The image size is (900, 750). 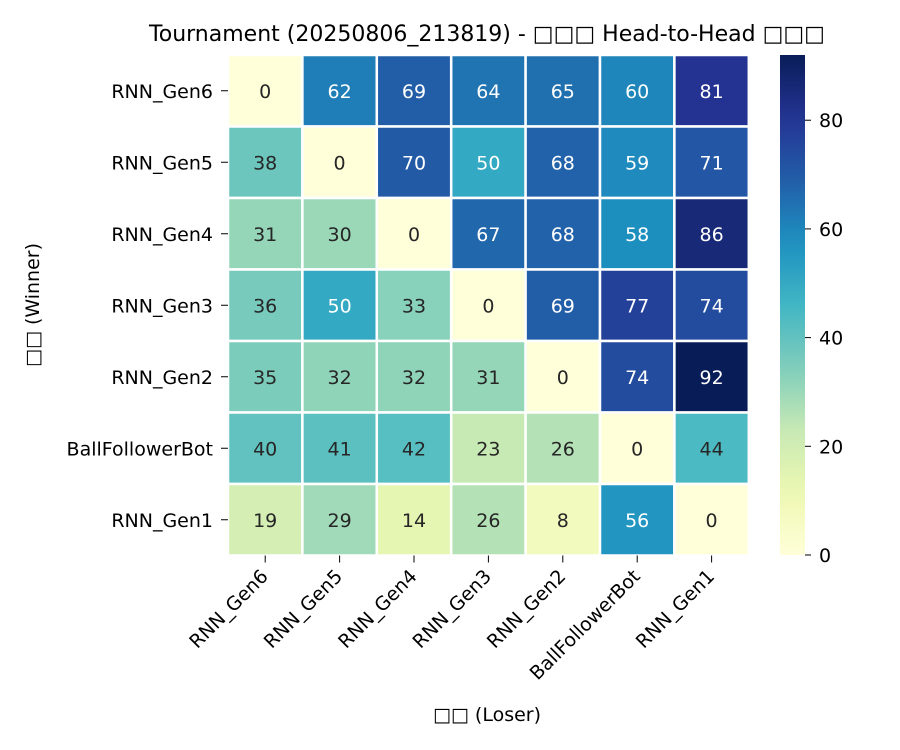 What do you see at coordinates (162, 306) in the screenshot?
I see `row-label: RNN_Gen3` at bounding box center [162, 306].